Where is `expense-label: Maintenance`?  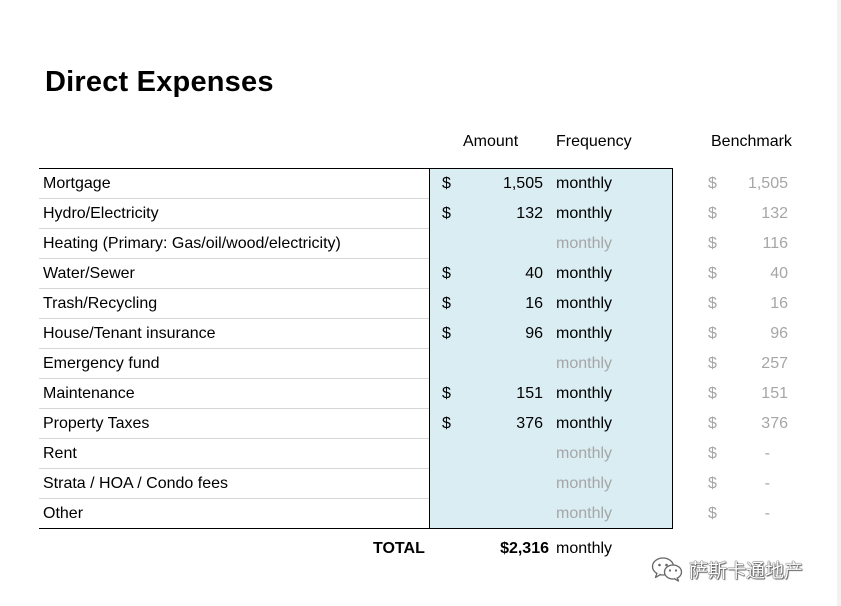
expense-label: Maintenance is located at coordinates (89, 393).